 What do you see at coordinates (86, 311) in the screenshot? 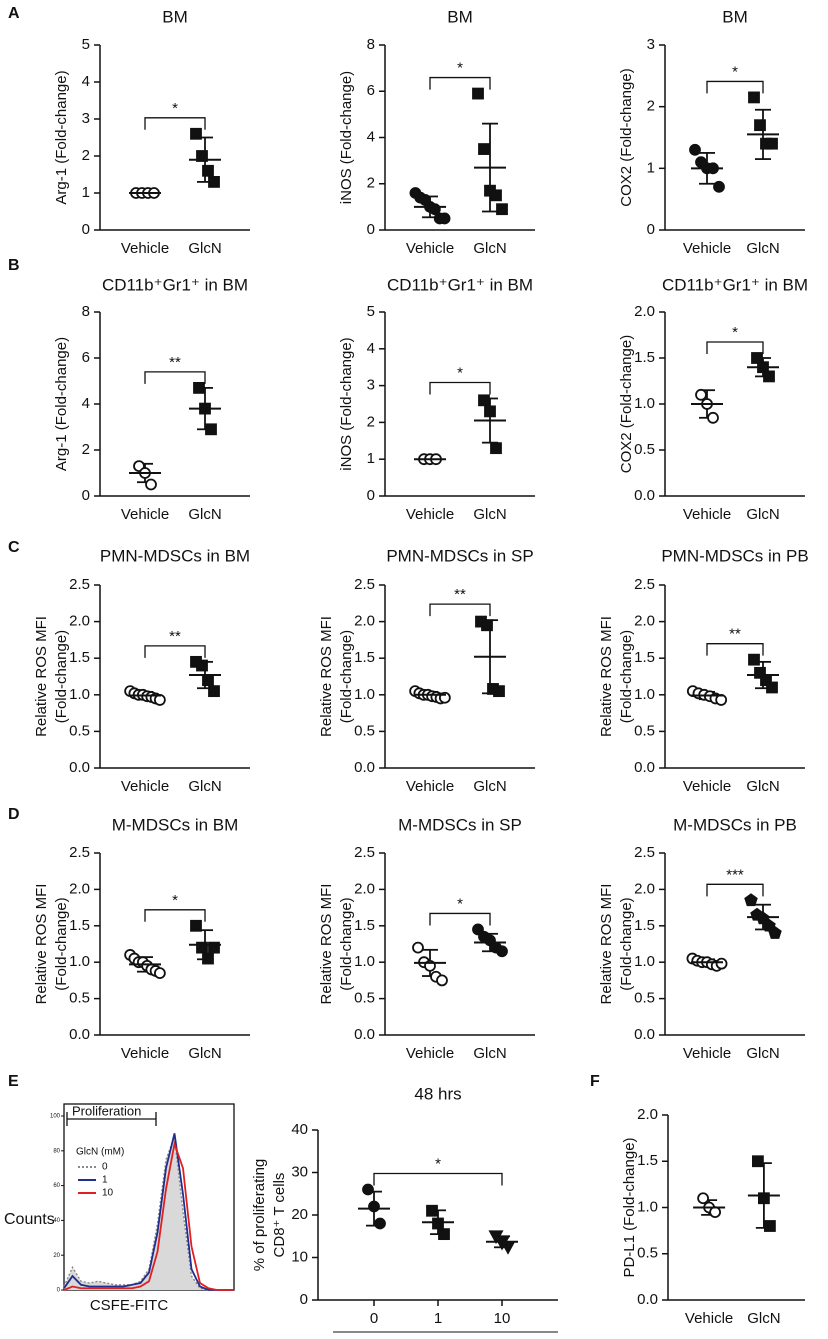
I see `y-tick-label: 8` at bounding box center [86, 311].